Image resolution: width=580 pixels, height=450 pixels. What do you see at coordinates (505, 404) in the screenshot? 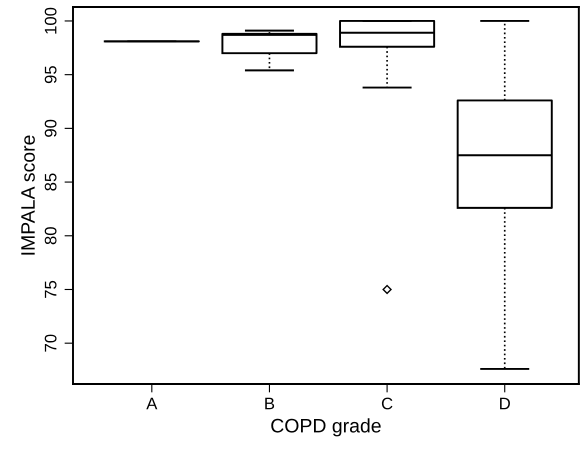
I see `x-tick-label: D` at bounding box center [505, 404].